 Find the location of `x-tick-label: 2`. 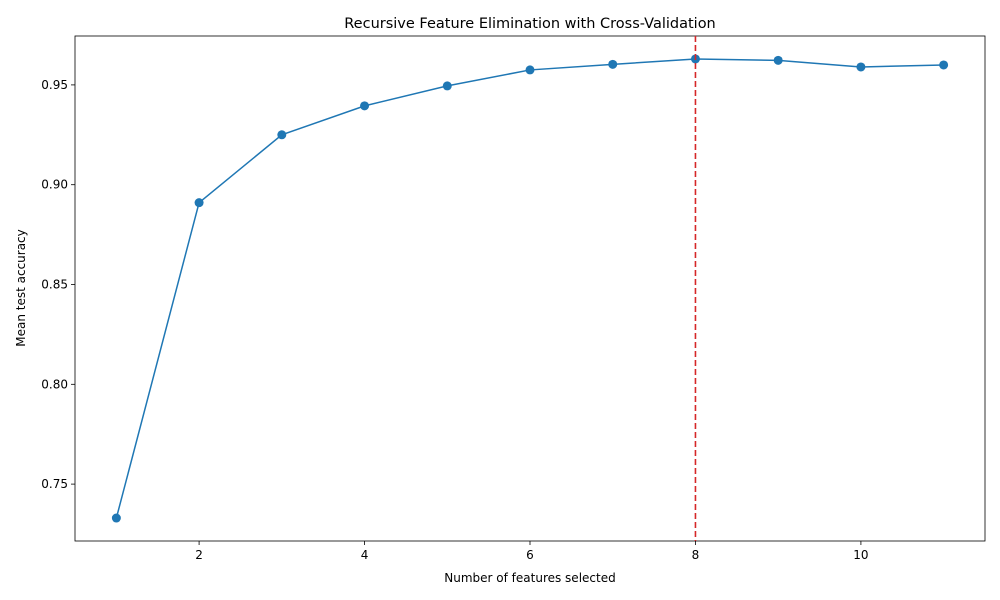

x-tick-label: 2 is located at coordinates (199, 555).